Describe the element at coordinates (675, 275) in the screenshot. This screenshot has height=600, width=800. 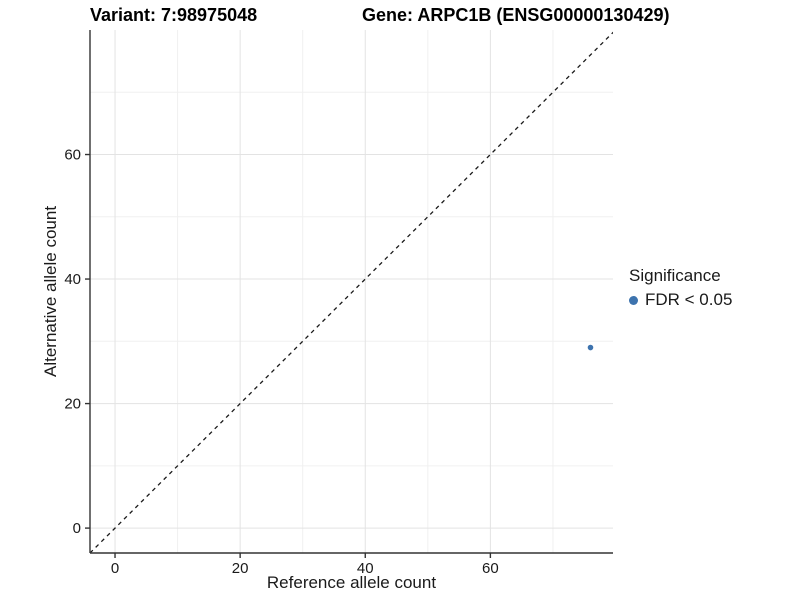
I see `legend-title: Significance` at that location.